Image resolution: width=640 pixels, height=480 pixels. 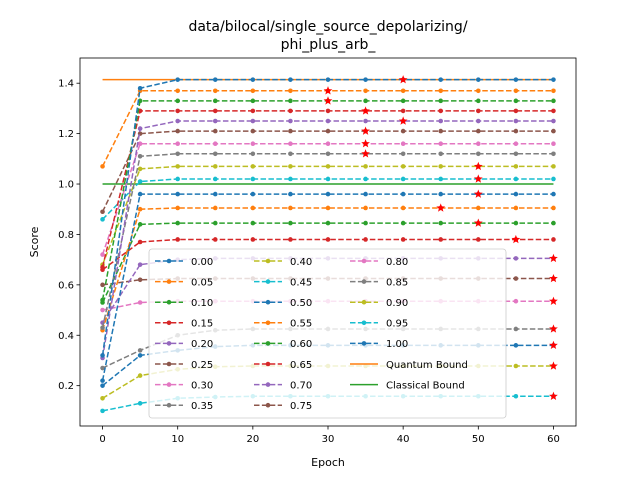 What do you see at coordinates (425, 385) in the screenshot?
I see `legend-label: Classical Bound` at bounding box center [425, 385].